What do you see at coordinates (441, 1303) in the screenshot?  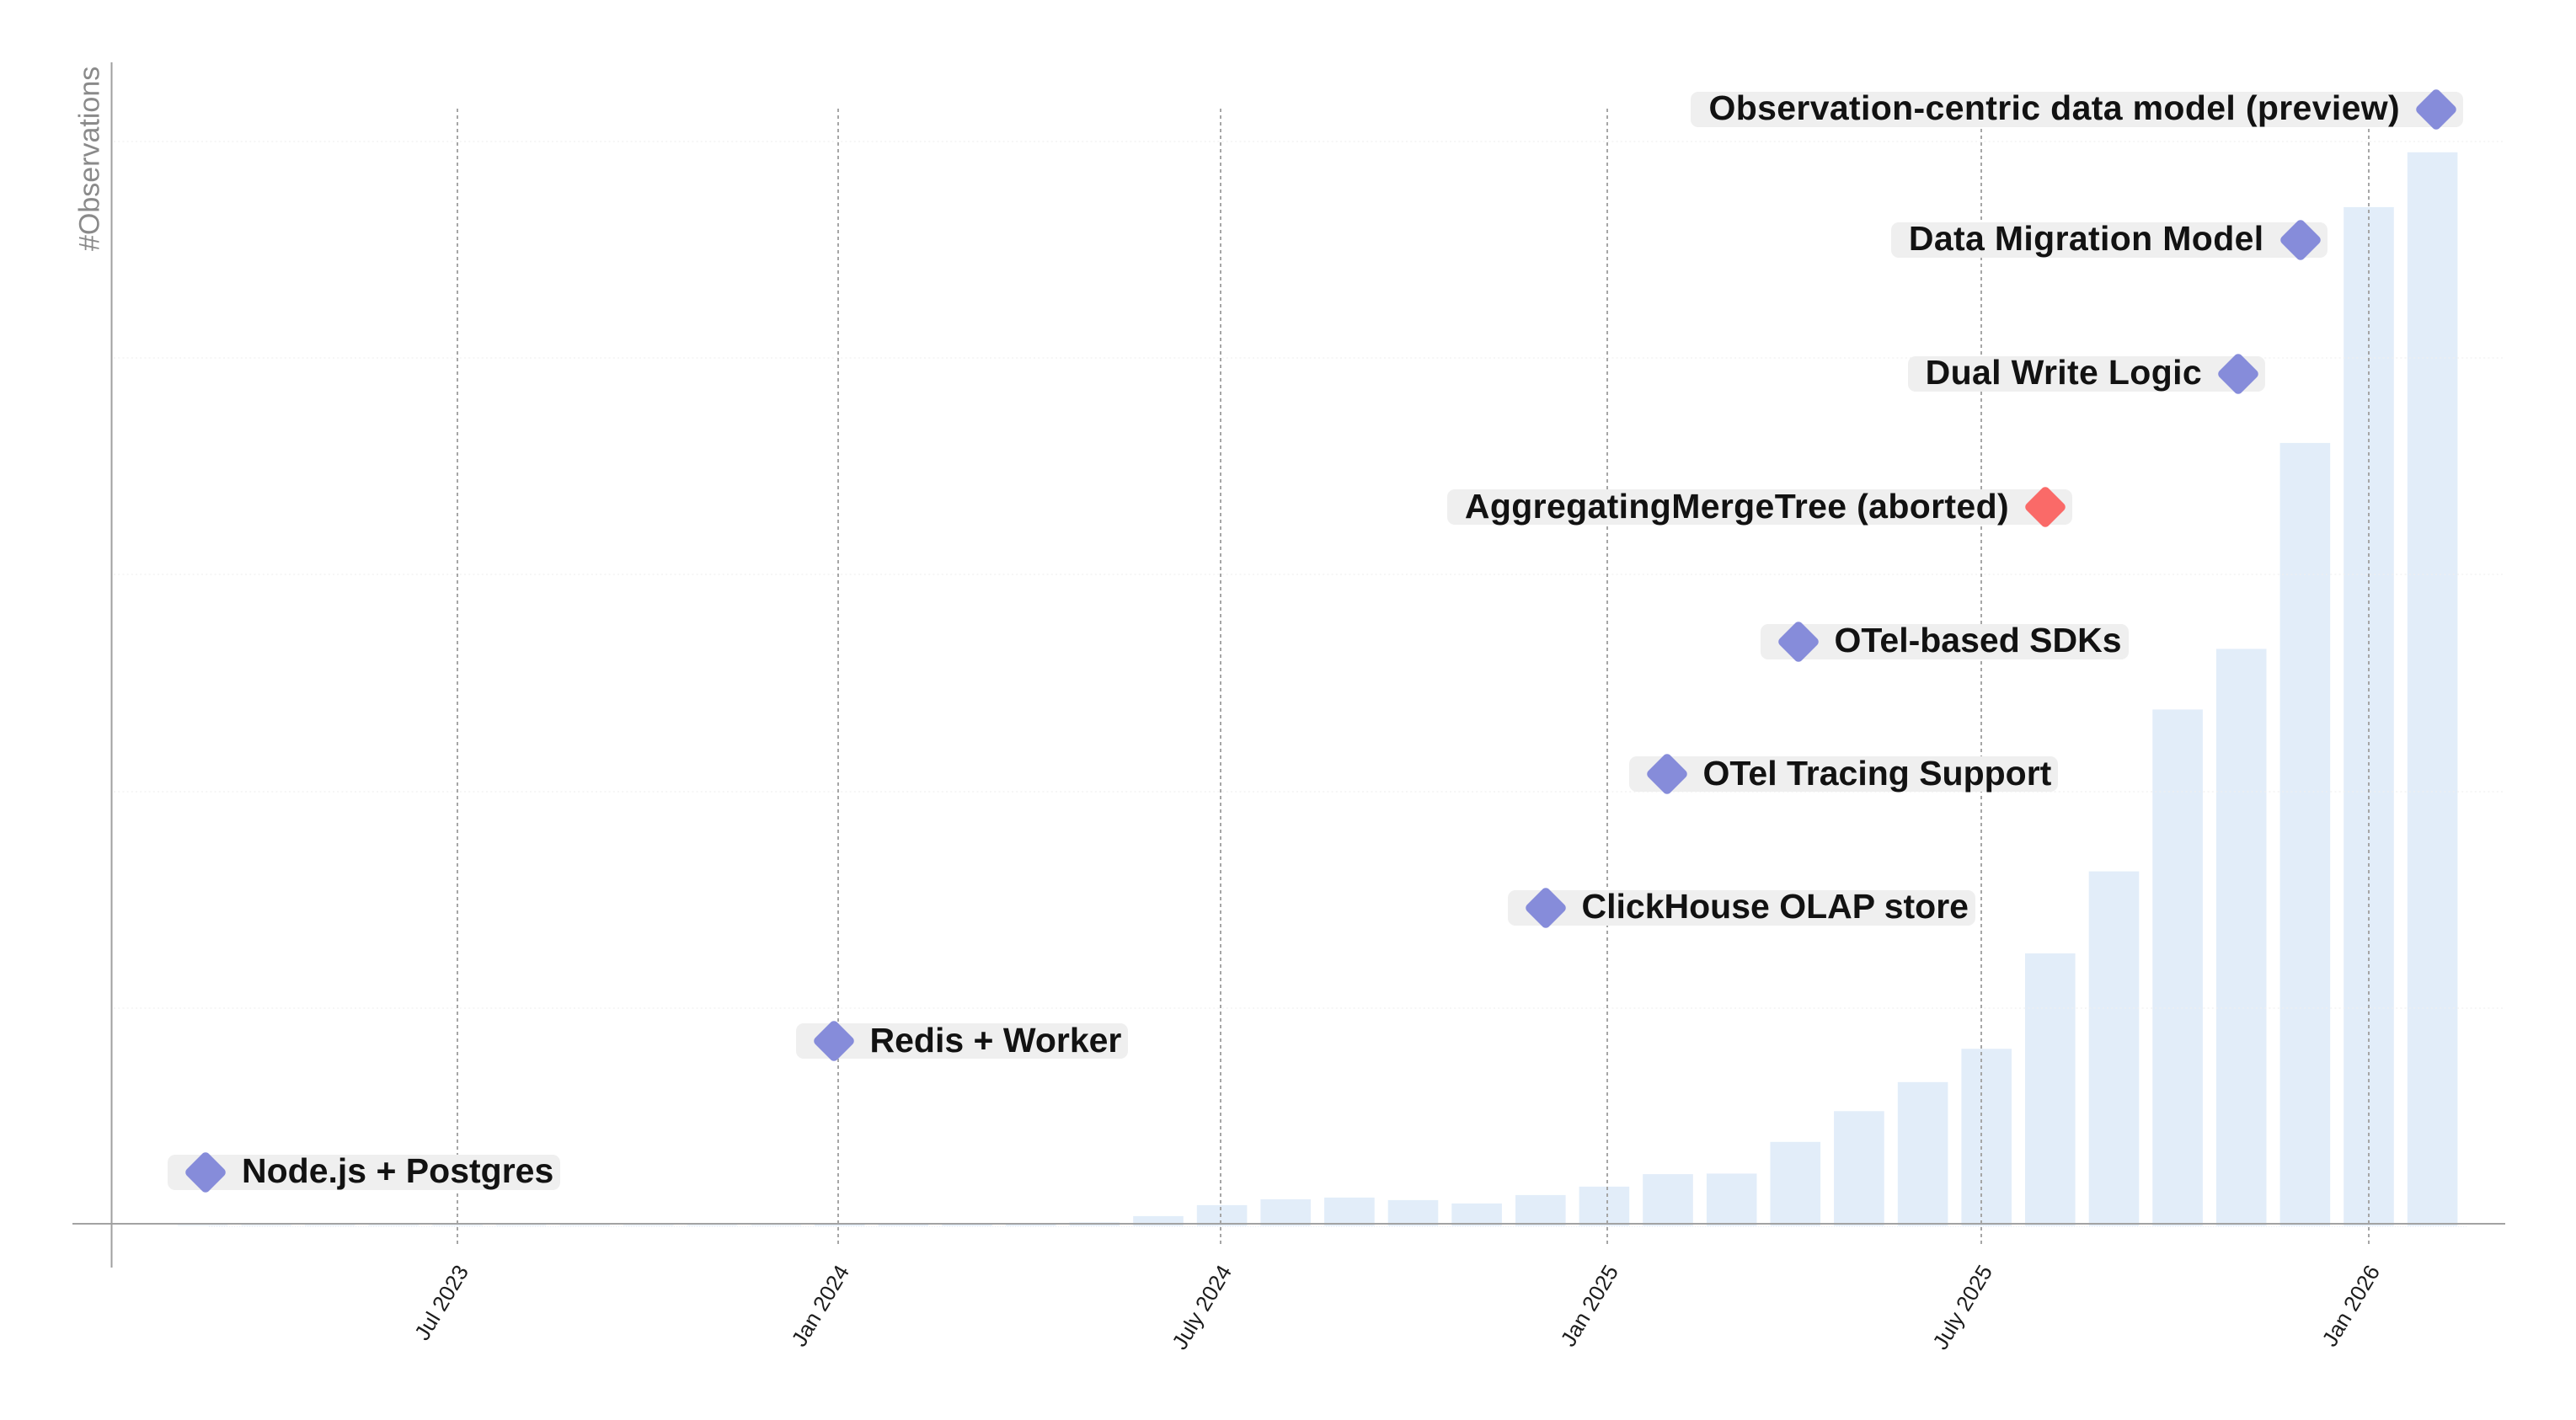 I see `svg-text: Jul 2023` at bounding box center [441, 1303].